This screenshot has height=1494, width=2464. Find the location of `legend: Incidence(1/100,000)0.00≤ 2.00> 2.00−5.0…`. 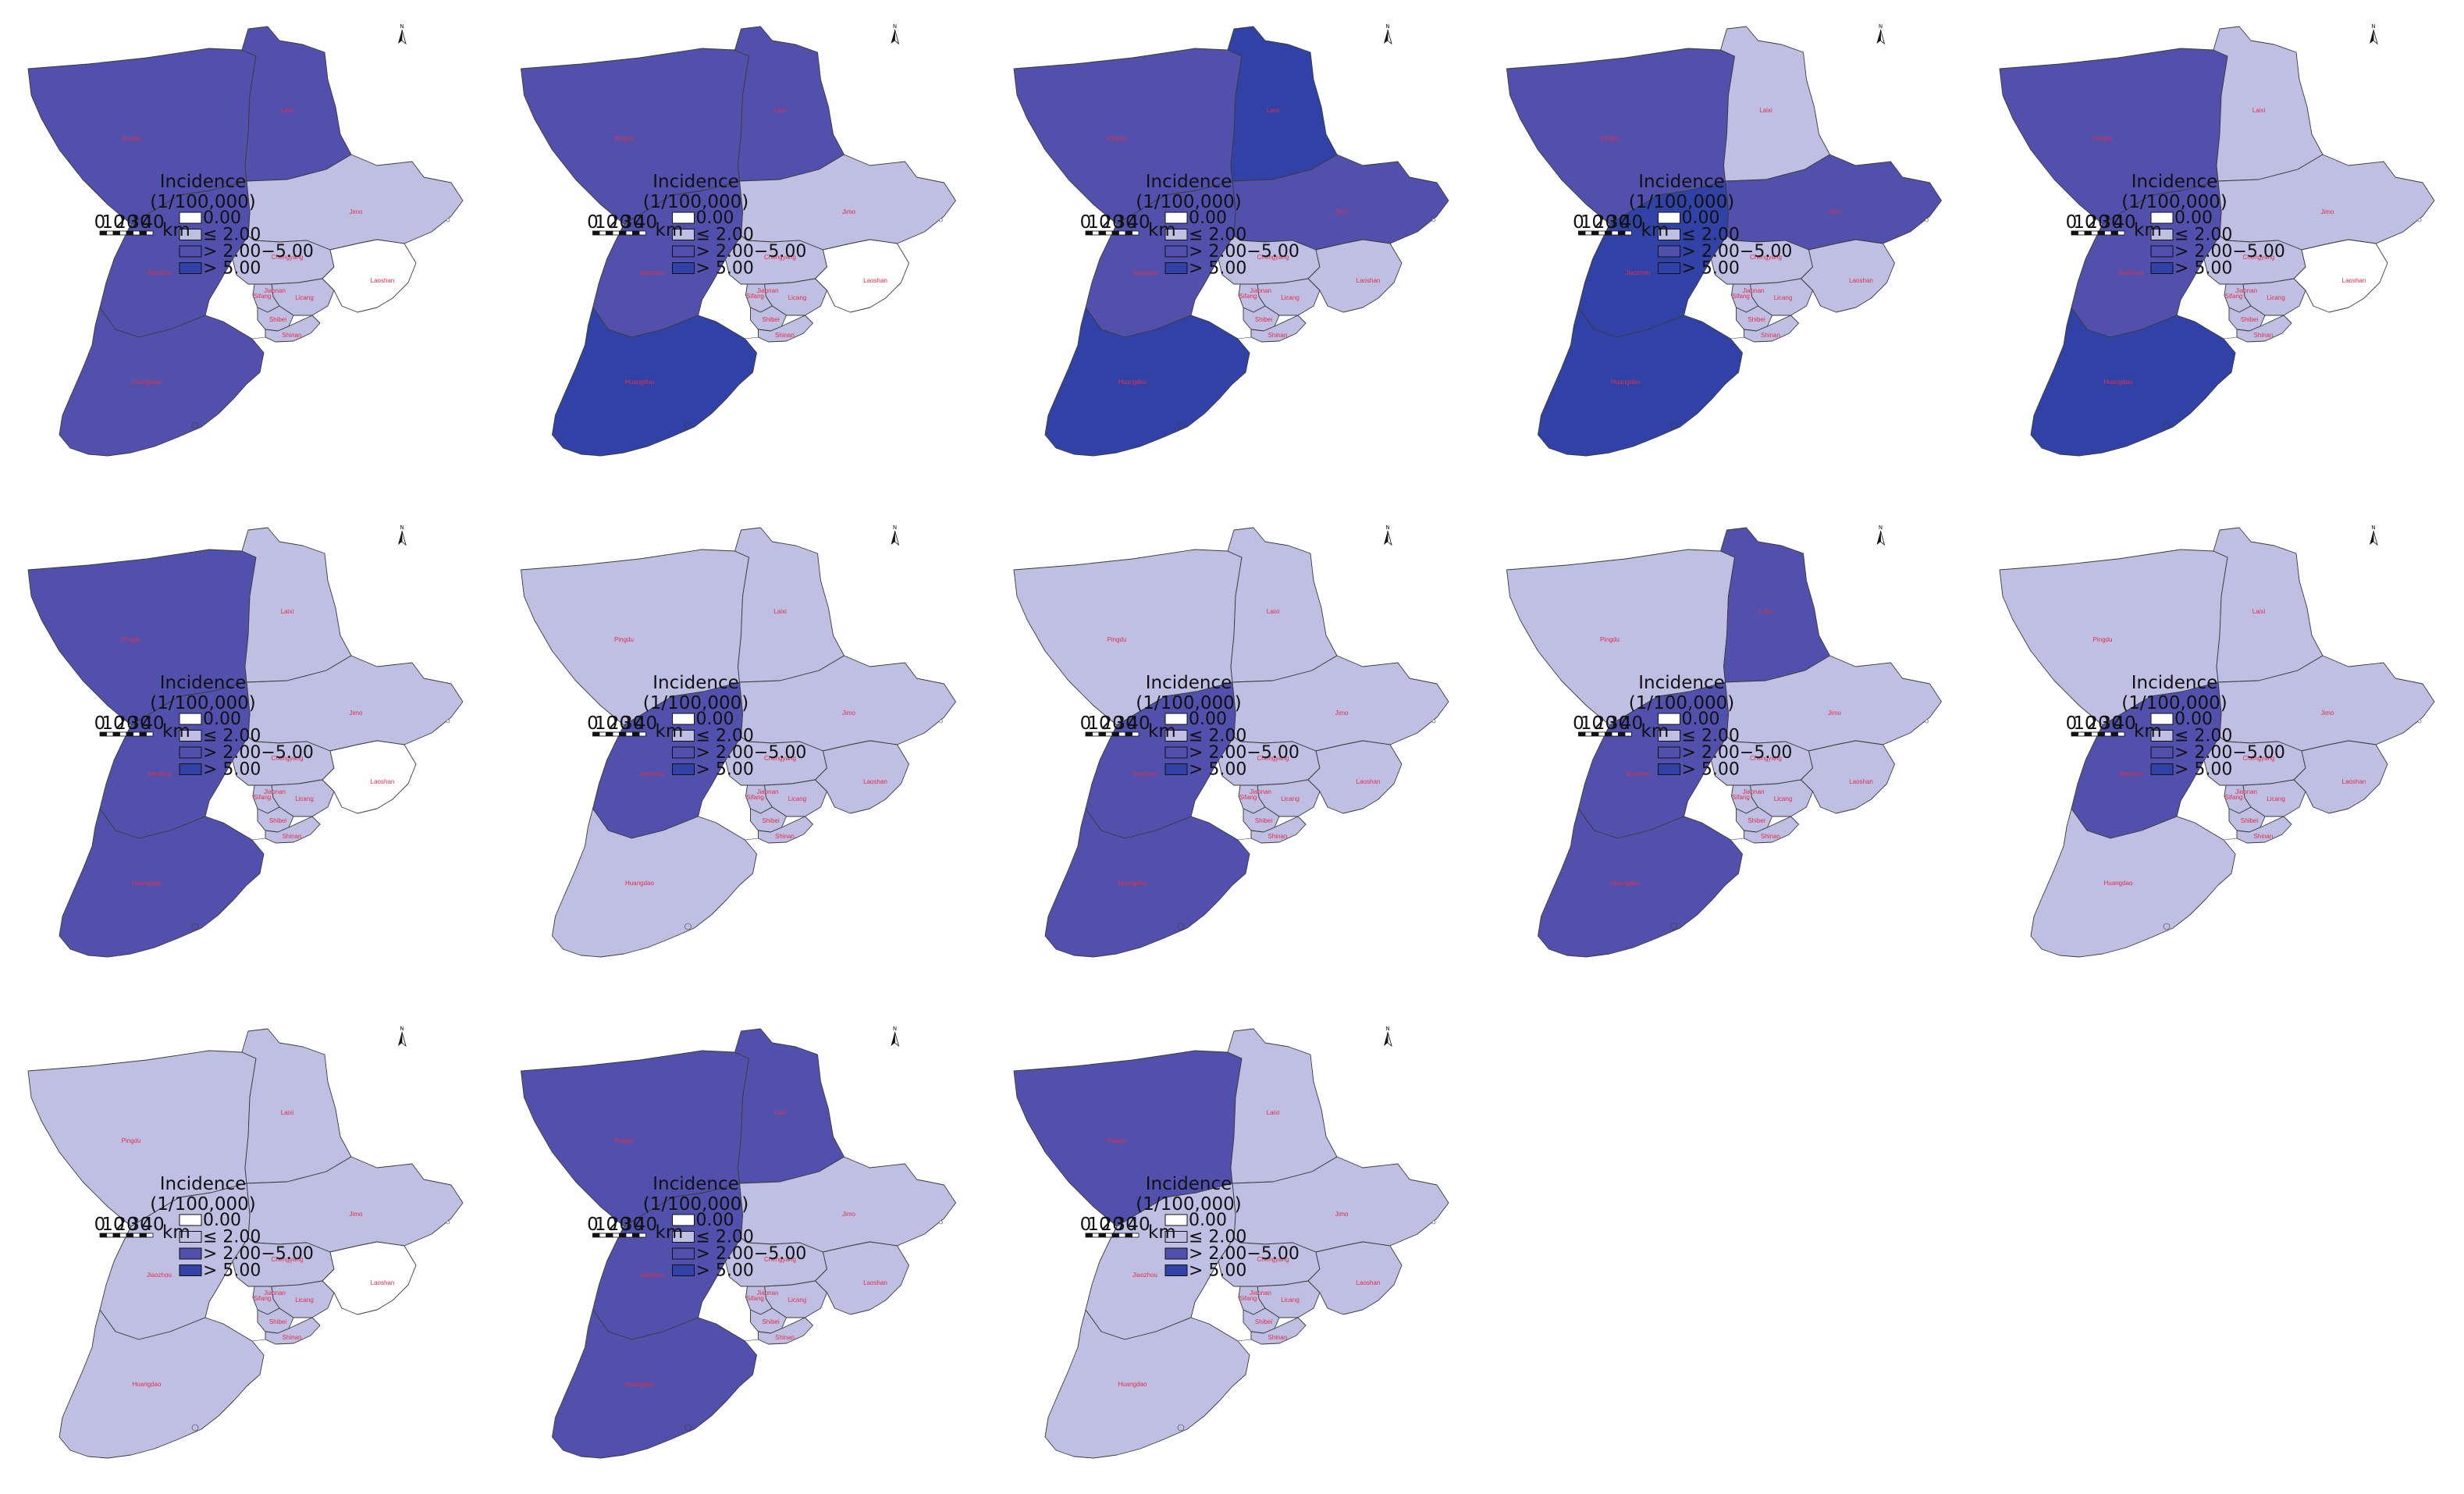

legend: Incidence(1/100,000)0.00≤ 2.00> 2.00−5.0… is located at coordinates (725, 726).